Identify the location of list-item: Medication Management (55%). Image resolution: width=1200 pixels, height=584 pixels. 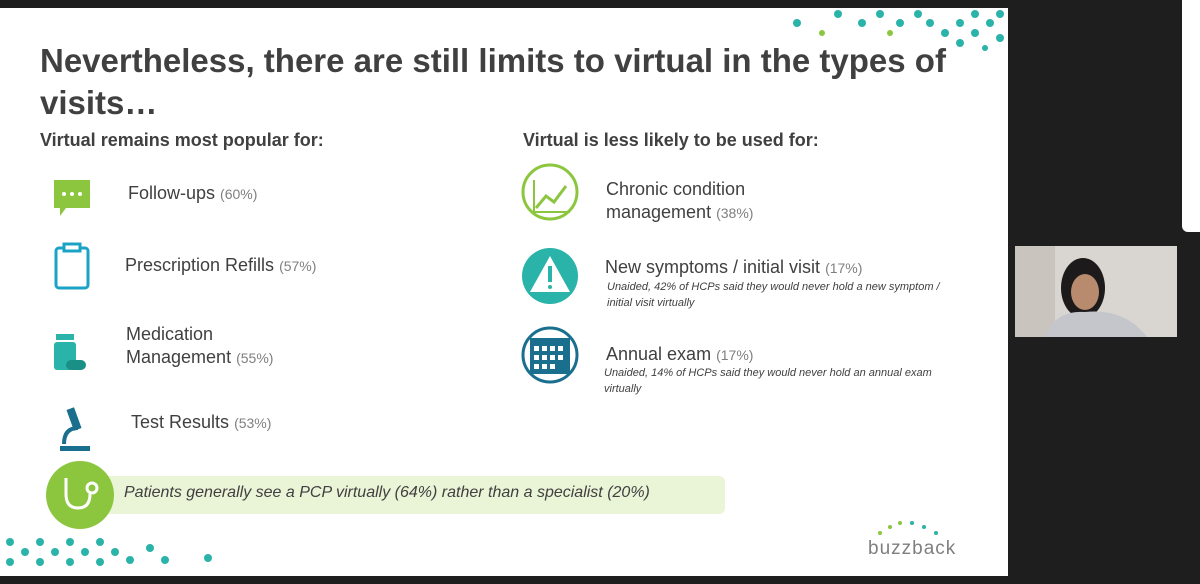
(211, 346).